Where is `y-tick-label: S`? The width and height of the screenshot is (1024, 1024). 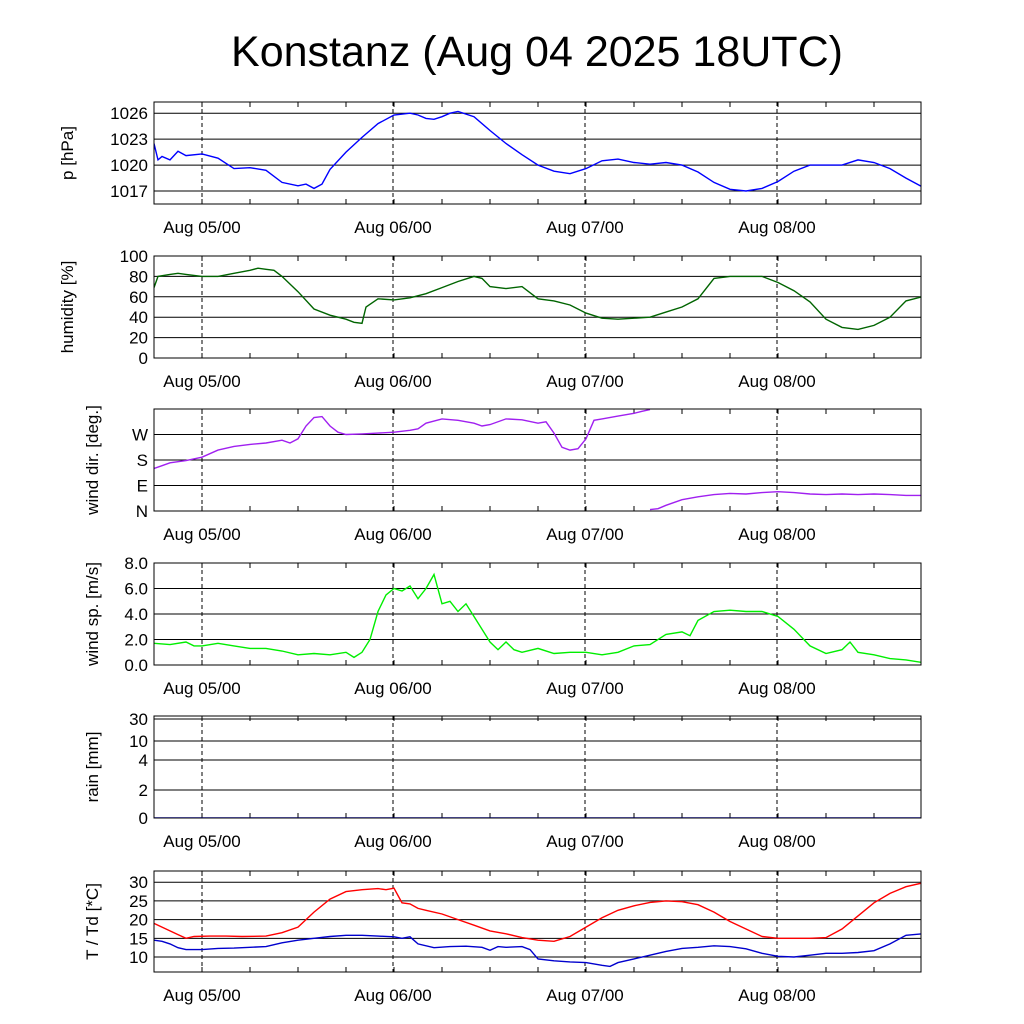 y-tick-label: S is located at coordinates (142, 460).